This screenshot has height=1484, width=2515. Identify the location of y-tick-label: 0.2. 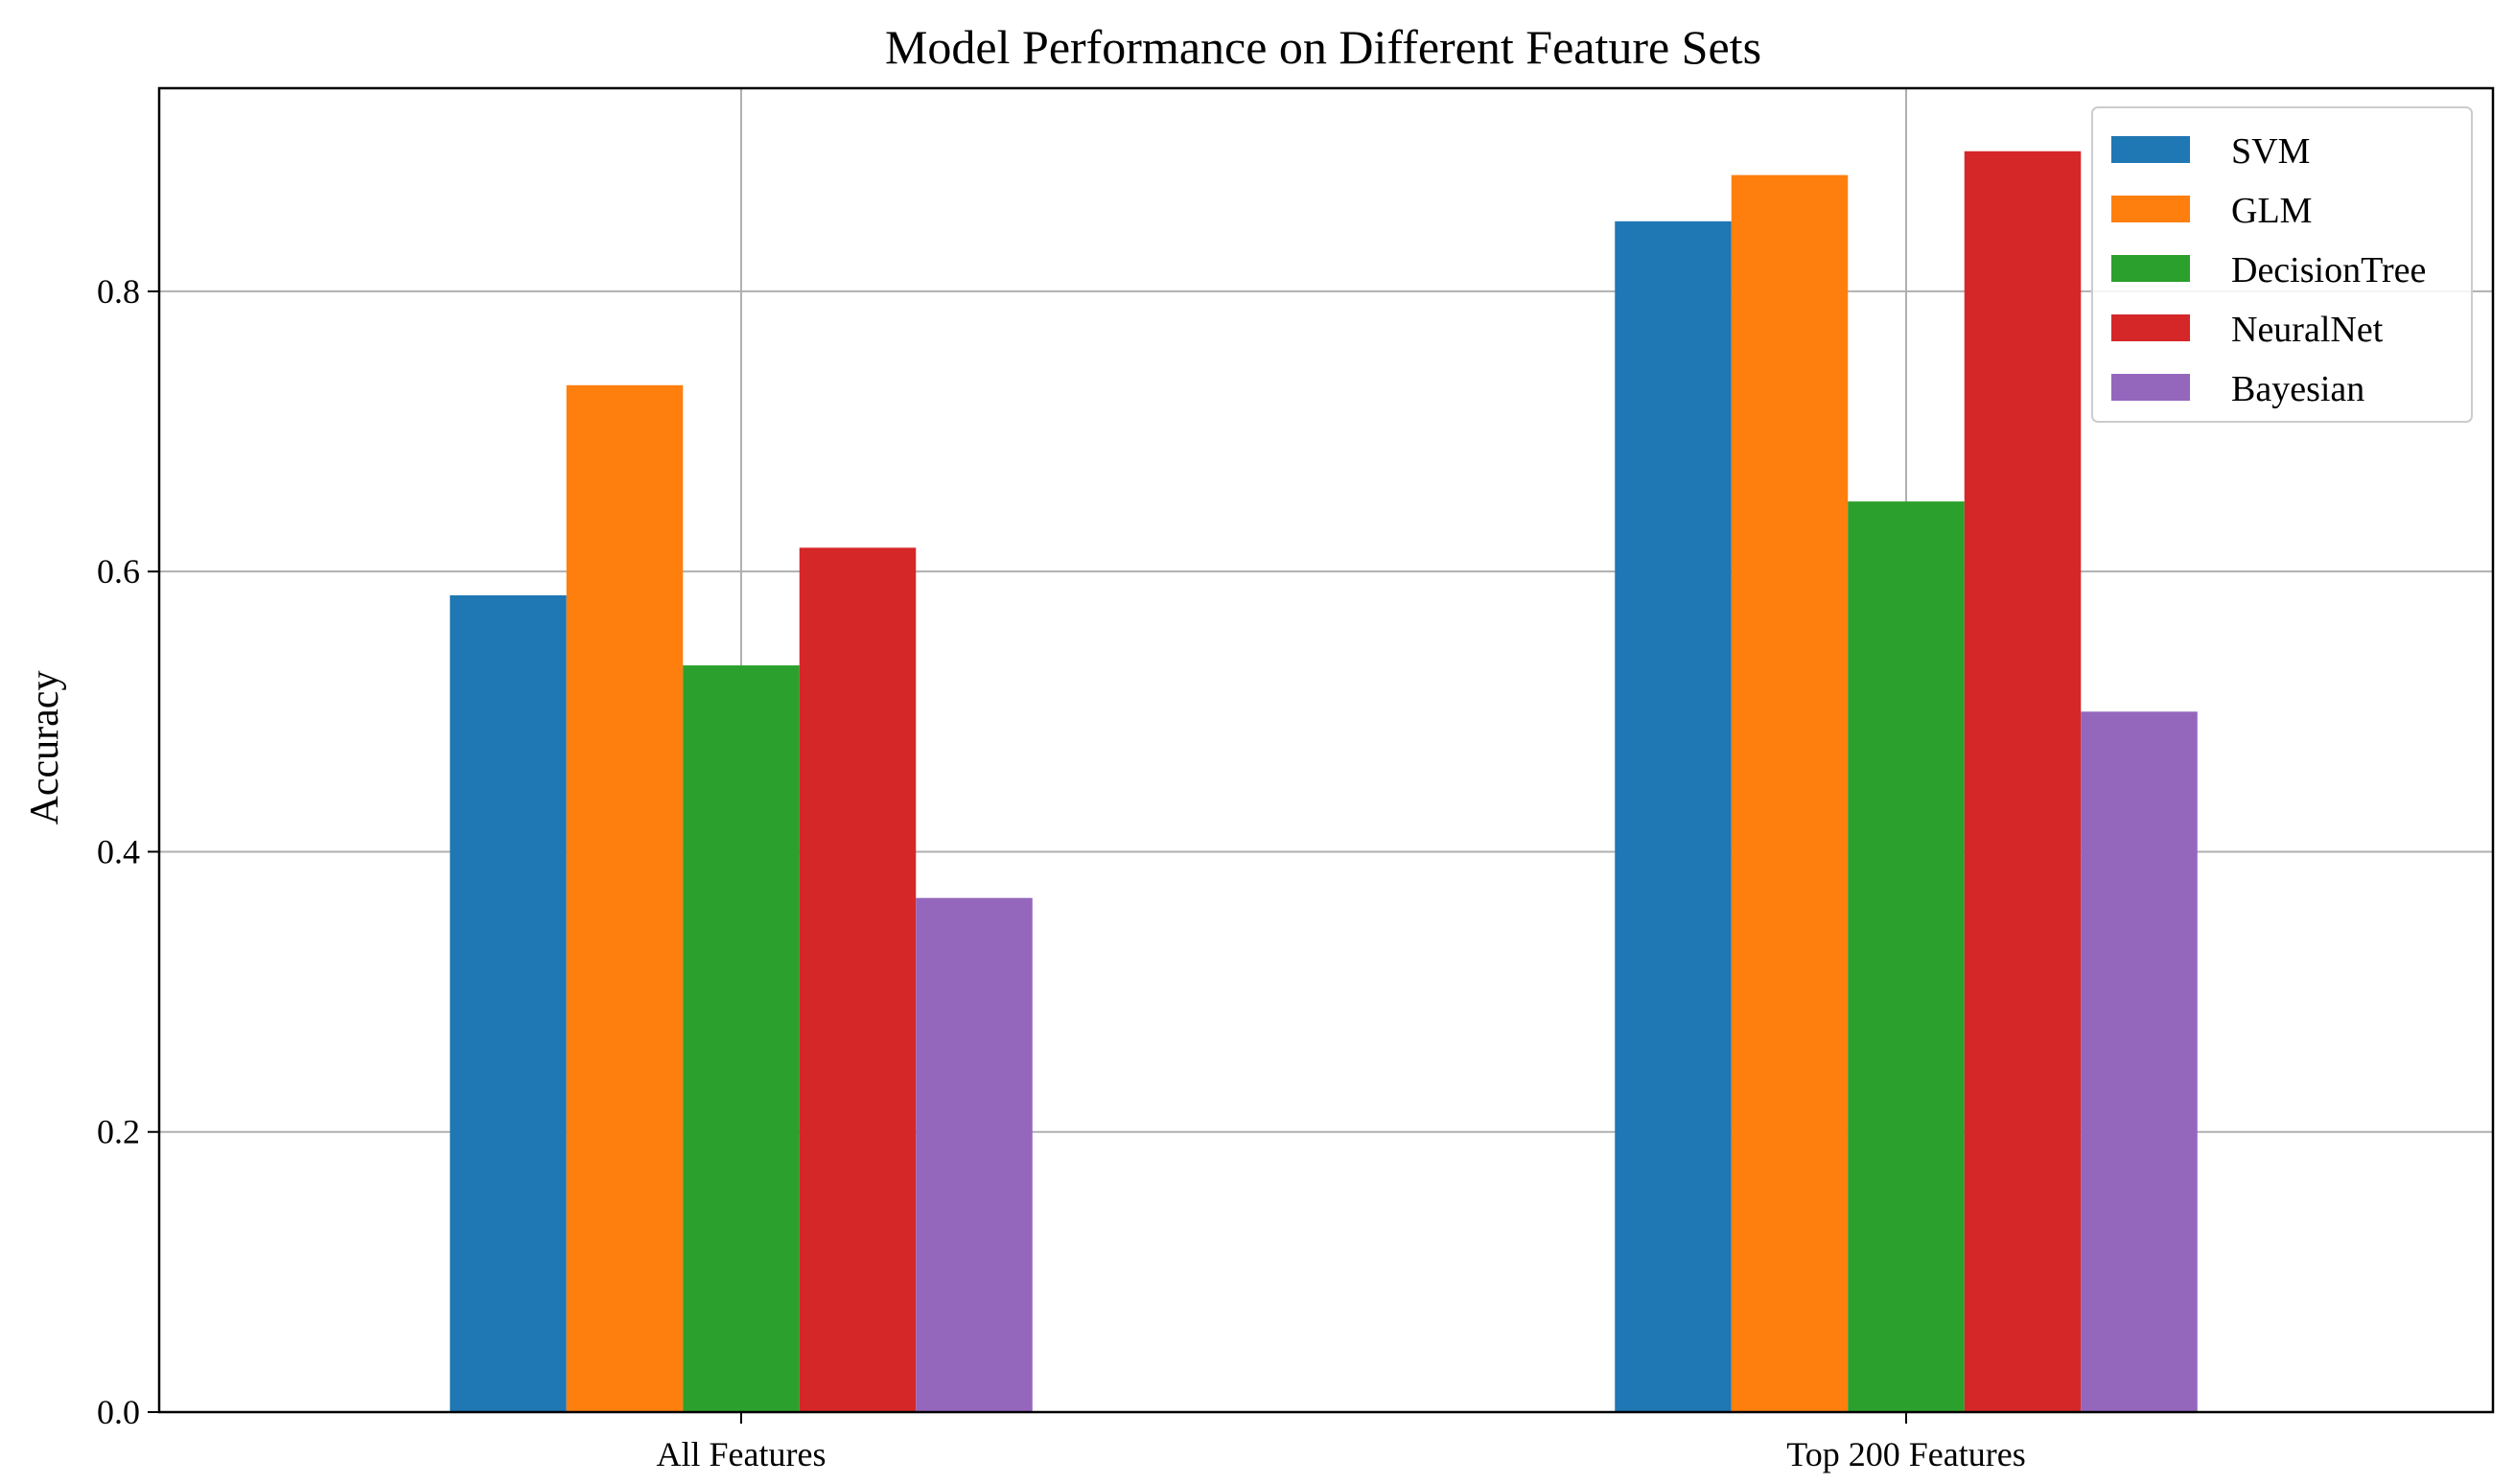
(118, 1132).